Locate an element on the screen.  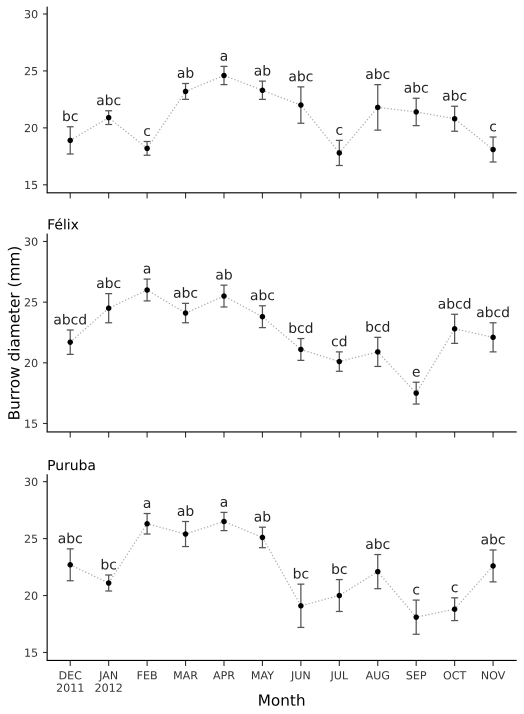
x-tick-label: MAR is located at coordinates (186, 675).